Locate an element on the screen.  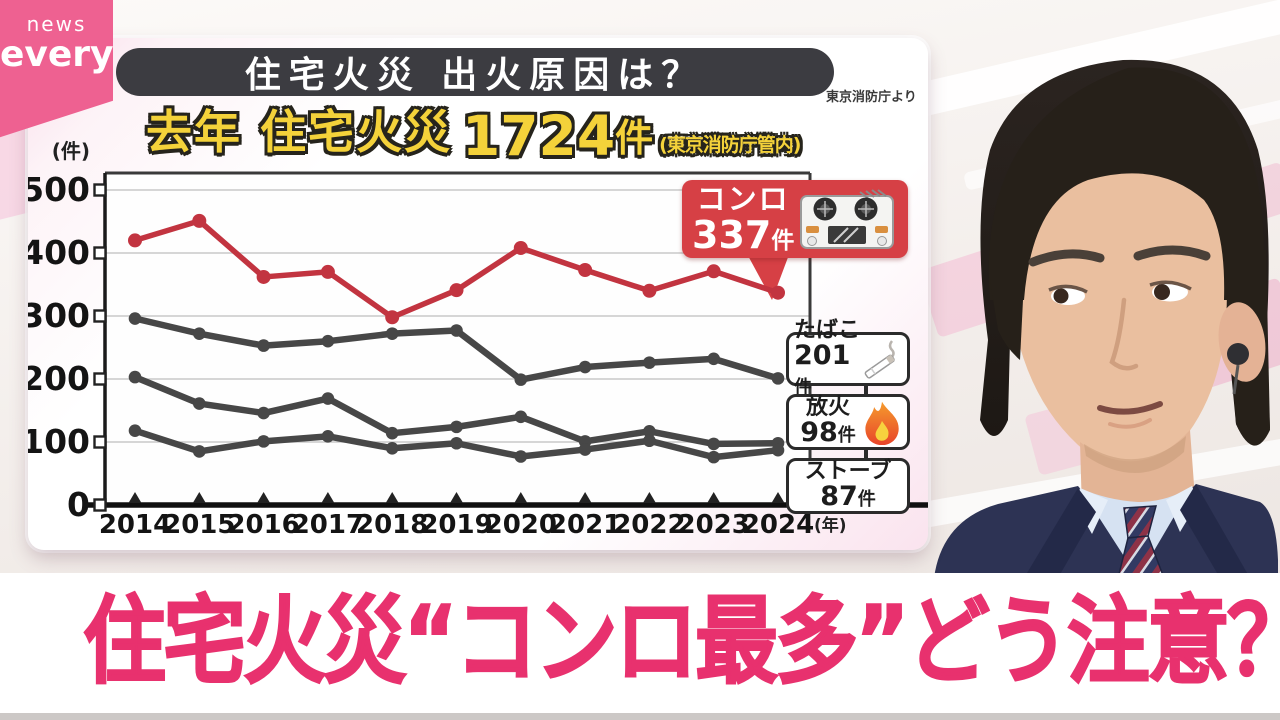
svg-text: 2020 is located at coordinates (521, 525).